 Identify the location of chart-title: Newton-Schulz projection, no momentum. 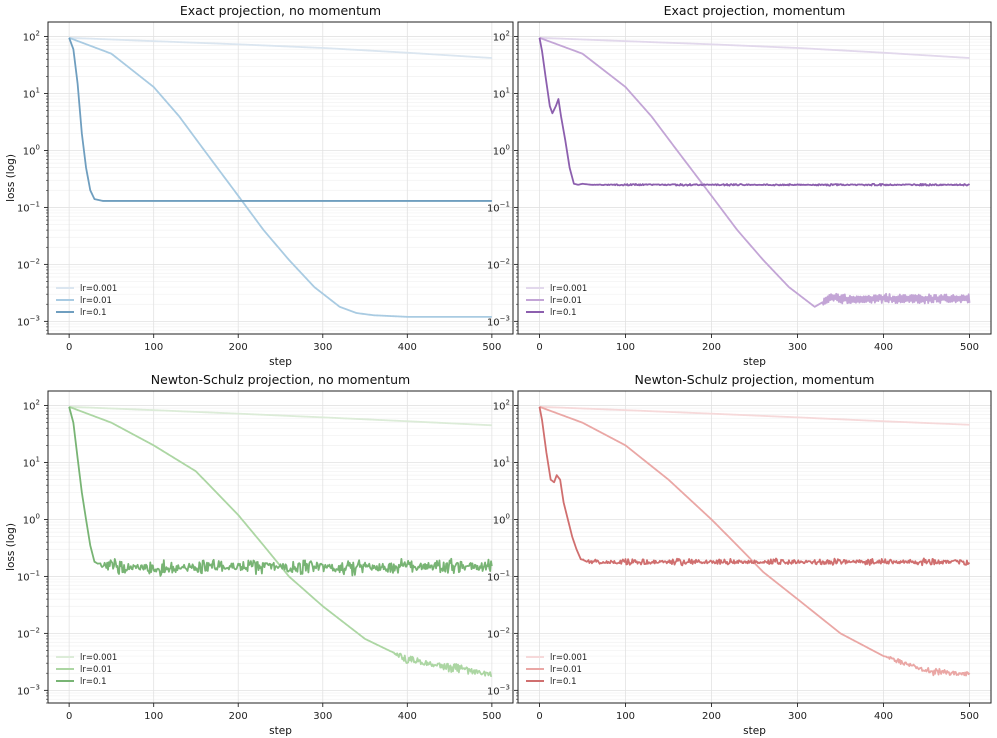
(280, 379).